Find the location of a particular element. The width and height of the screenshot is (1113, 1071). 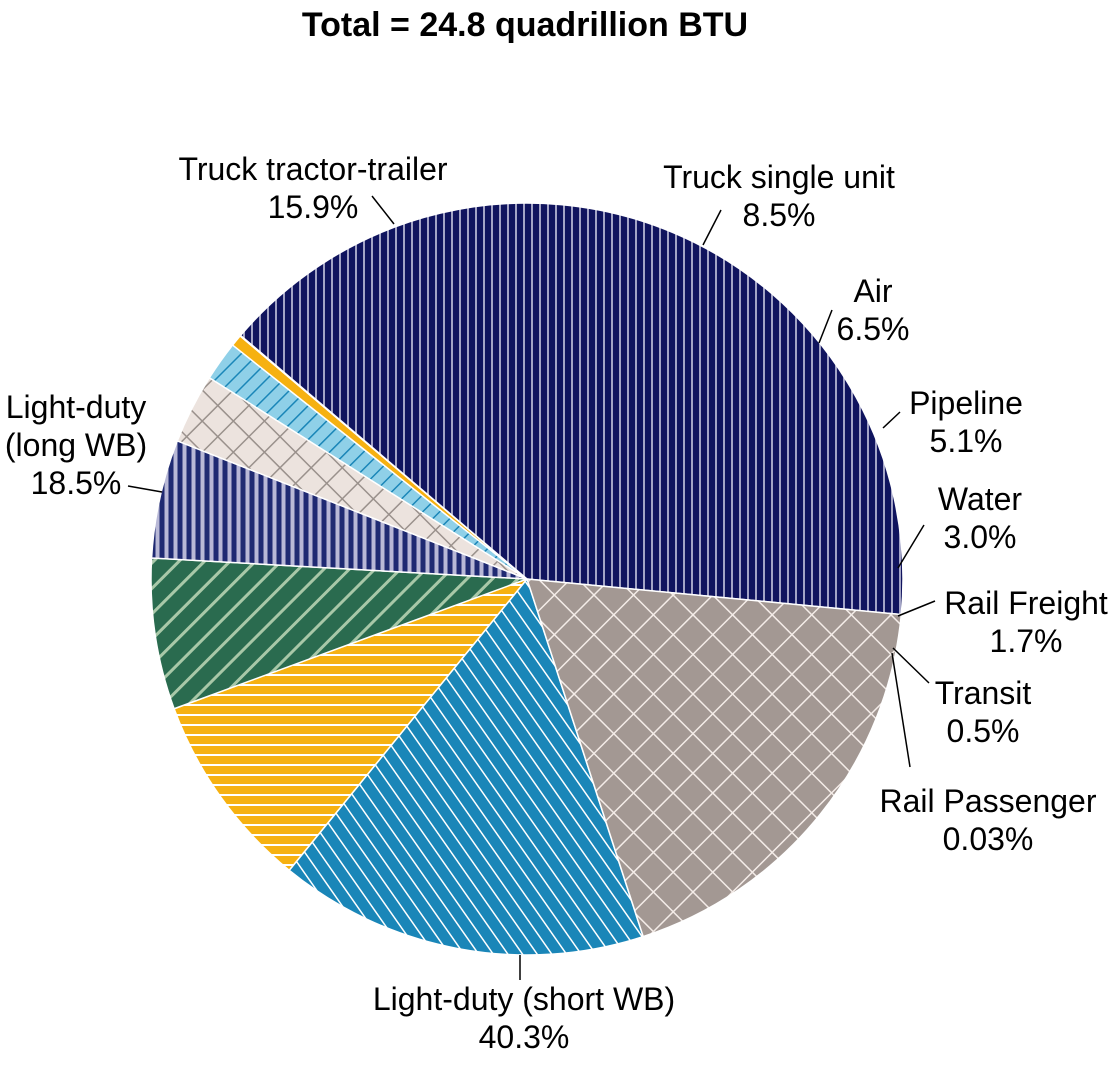

leader-line-light-duty-long-wb is located at coordinates (145, 489).